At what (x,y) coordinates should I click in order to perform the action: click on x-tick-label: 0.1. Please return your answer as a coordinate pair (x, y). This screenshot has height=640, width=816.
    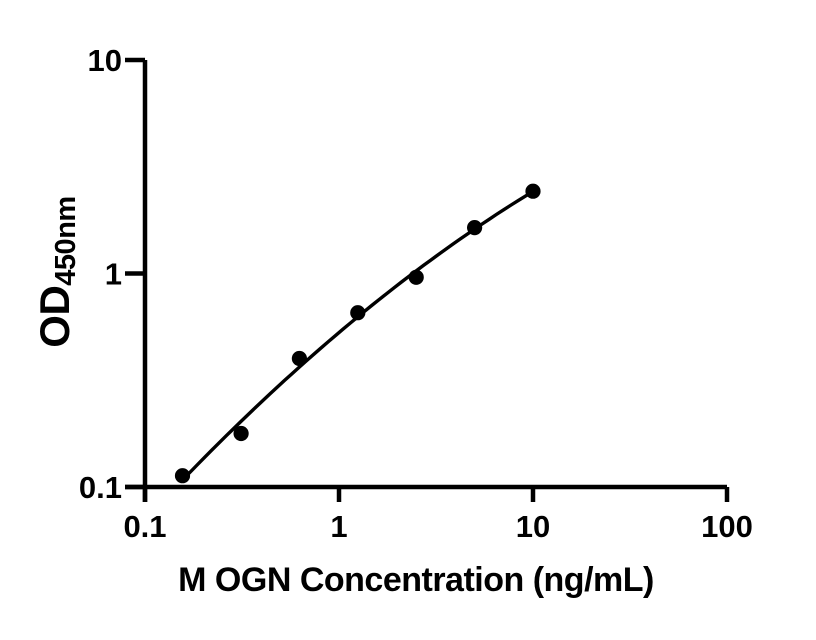
    Looking at the image, I should click on (144, 526).